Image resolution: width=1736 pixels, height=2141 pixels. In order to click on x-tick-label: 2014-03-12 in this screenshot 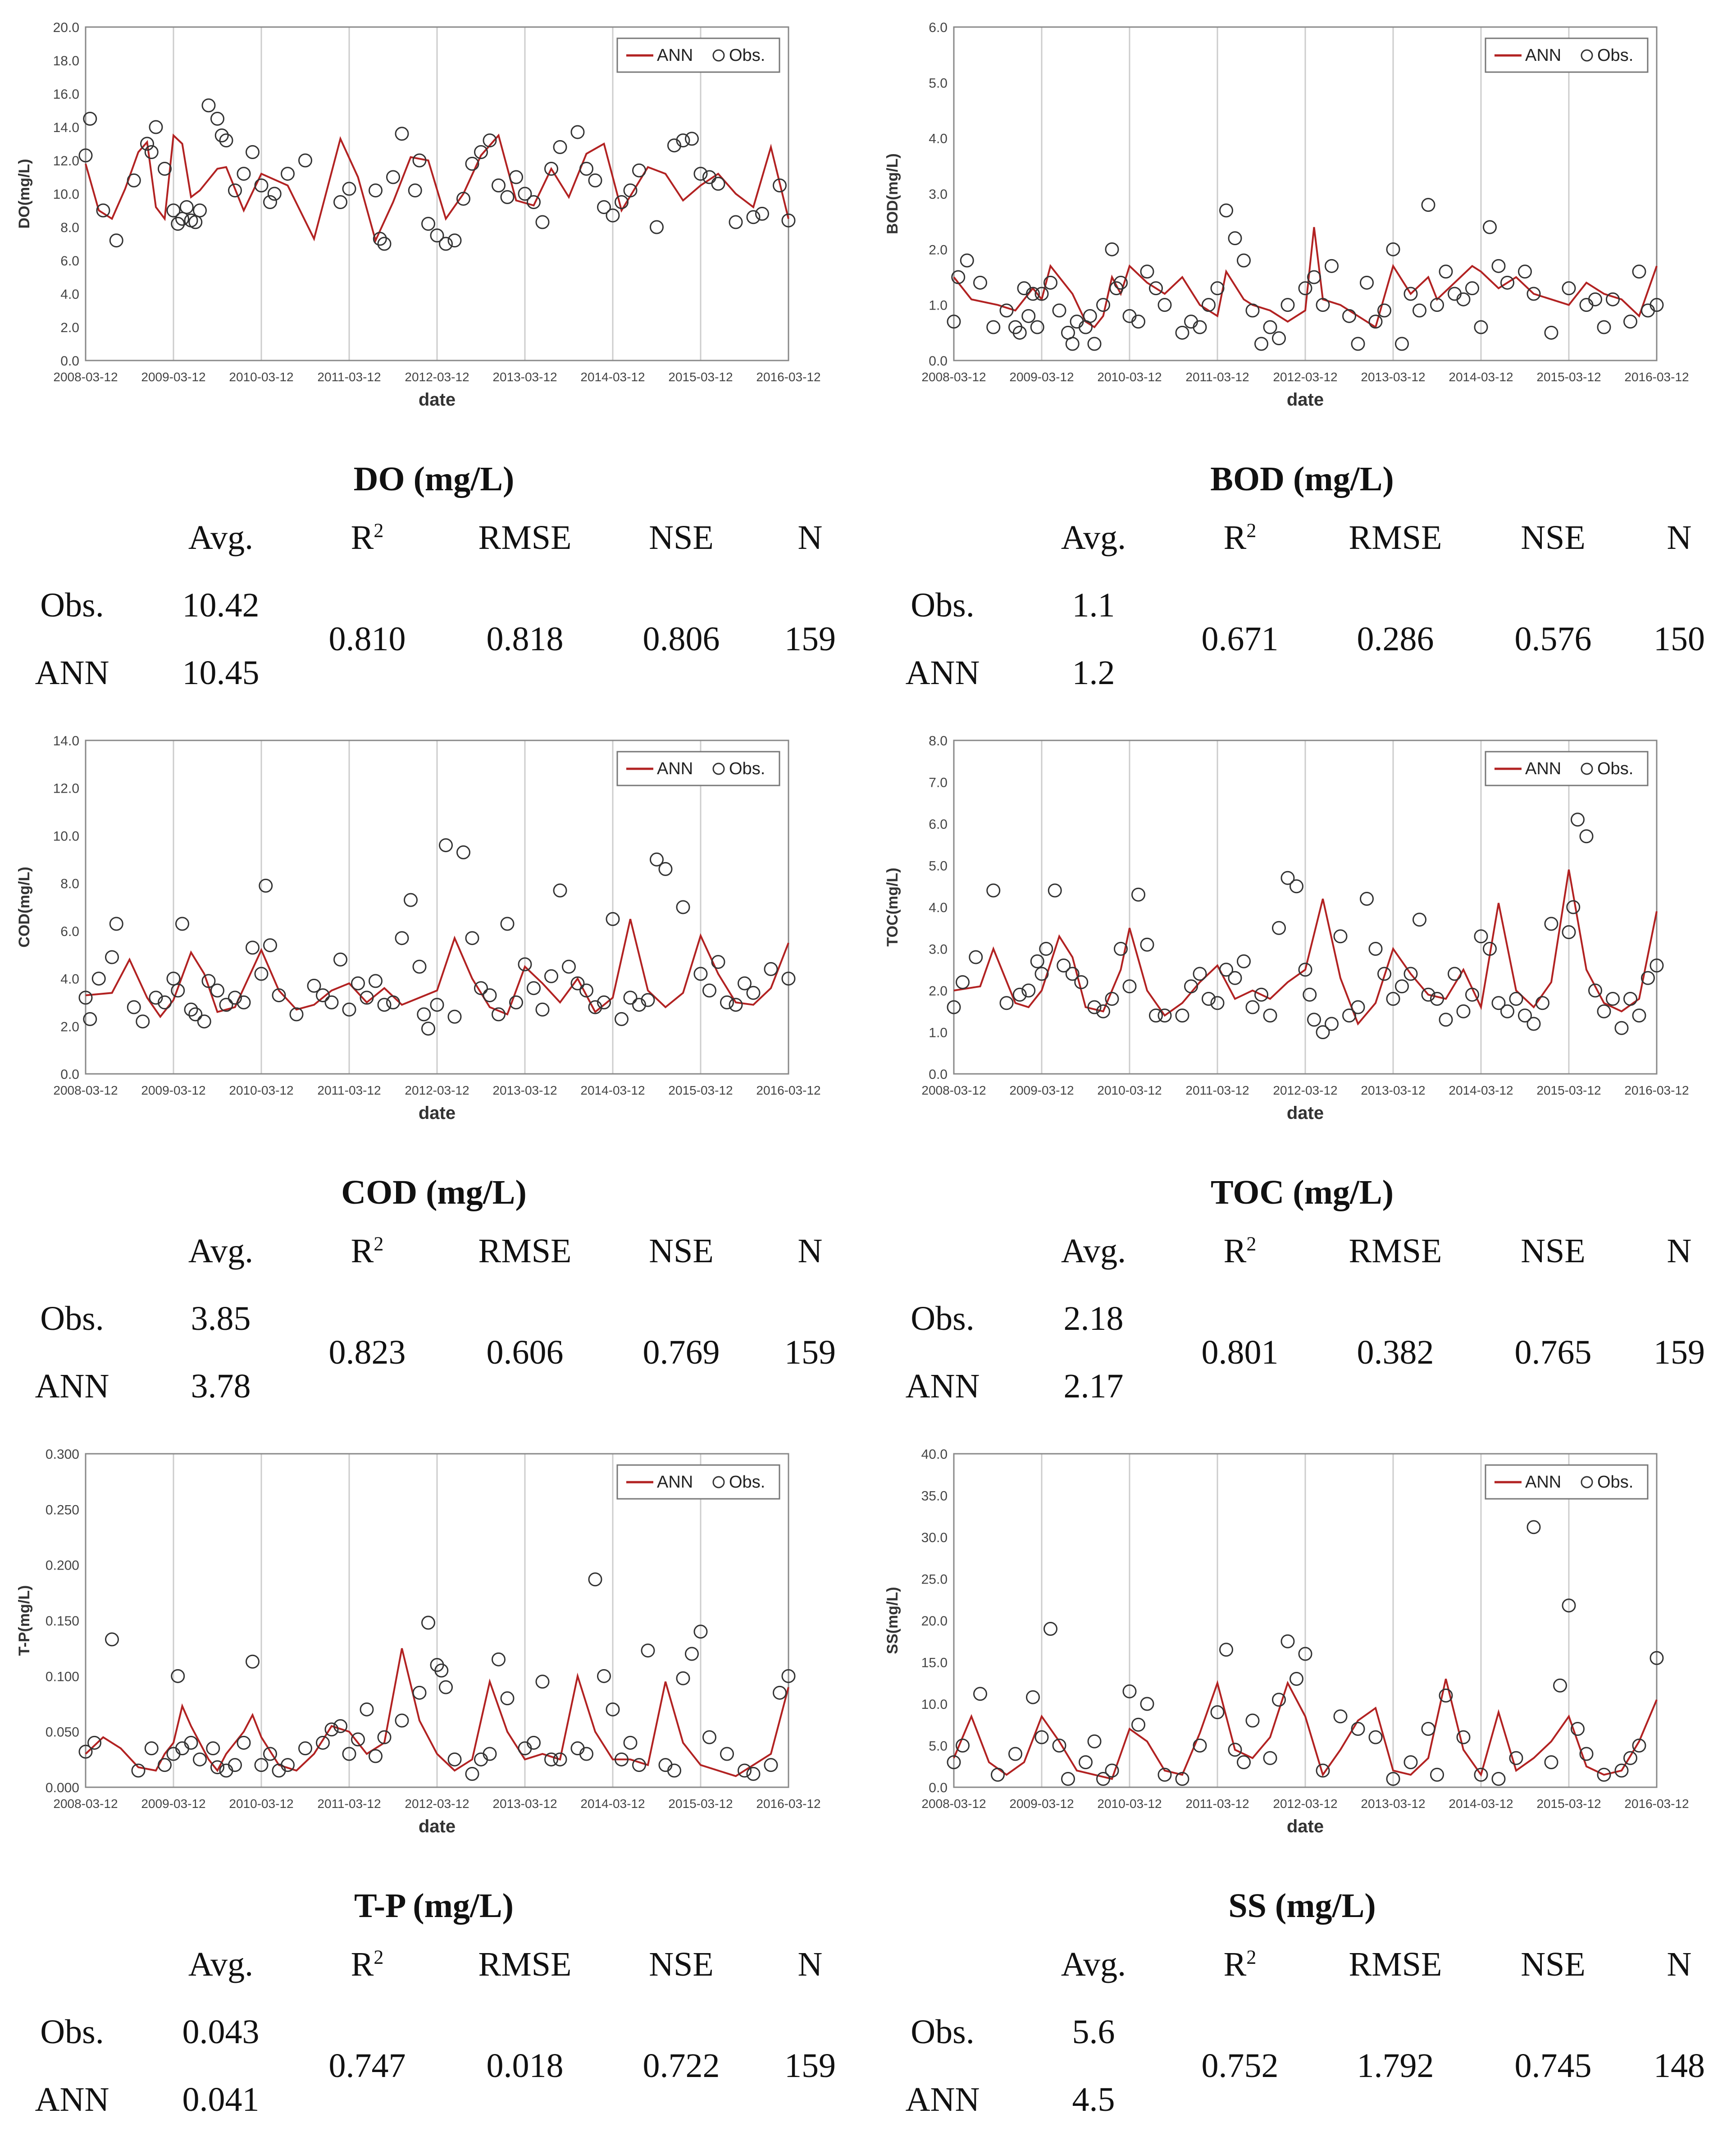, I will do `click(612, 1804)`.